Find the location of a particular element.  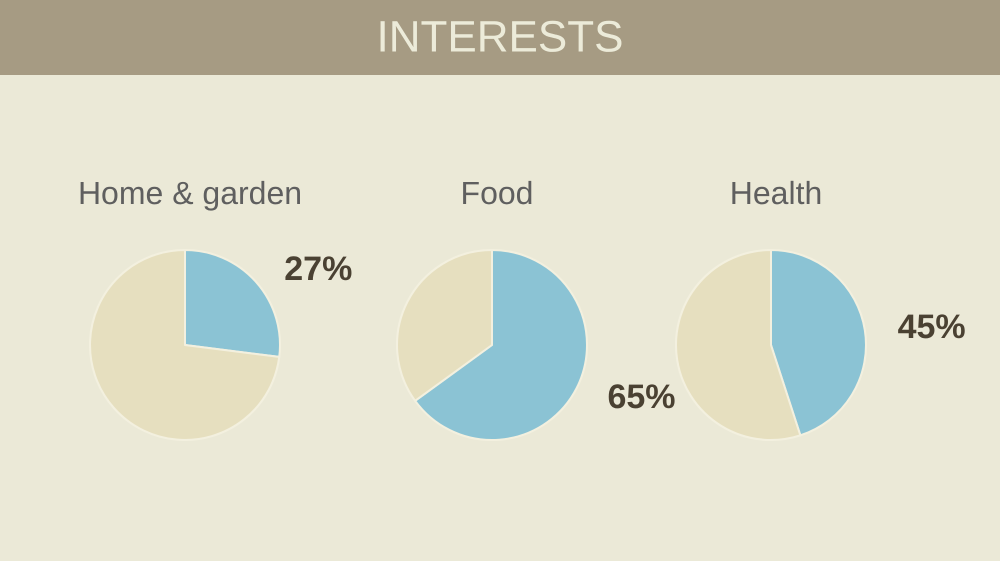

chart-title: Health is located at coordinates (776, 193).